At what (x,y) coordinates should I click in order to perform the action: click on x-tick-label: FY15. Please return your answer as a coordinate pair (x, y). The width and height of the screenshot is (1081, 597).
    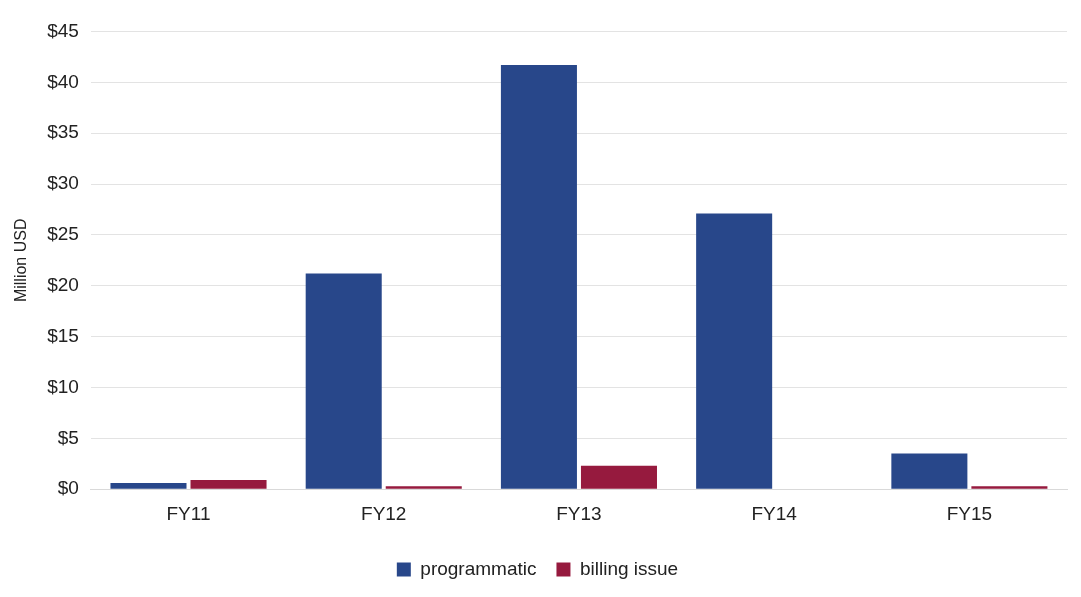
    Looking at the image, I should click on (969, 513).